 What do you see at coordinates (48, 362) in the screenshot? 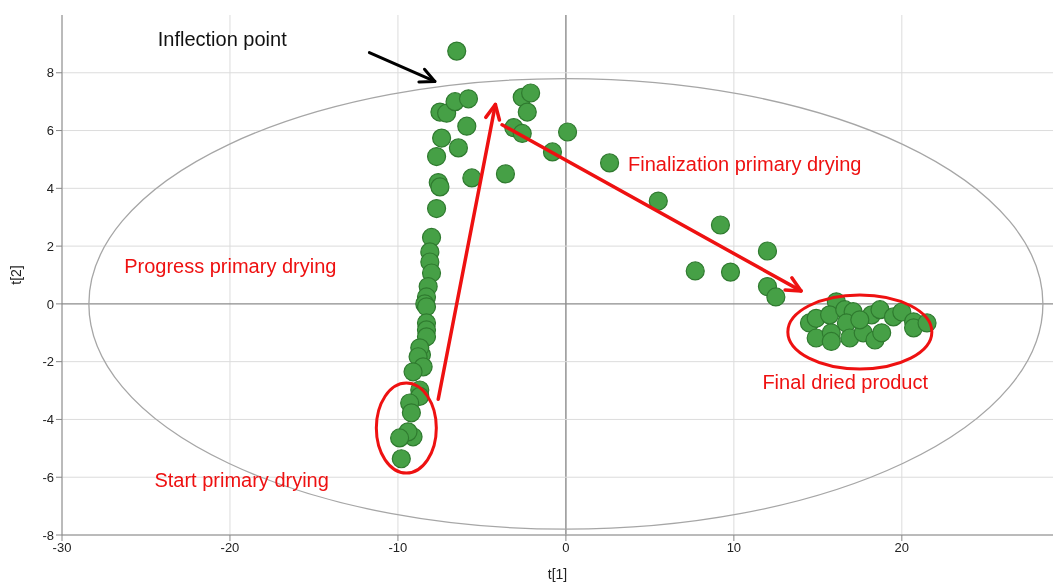
I see `y-tick-label: -2` at bounding box center [48, 362].